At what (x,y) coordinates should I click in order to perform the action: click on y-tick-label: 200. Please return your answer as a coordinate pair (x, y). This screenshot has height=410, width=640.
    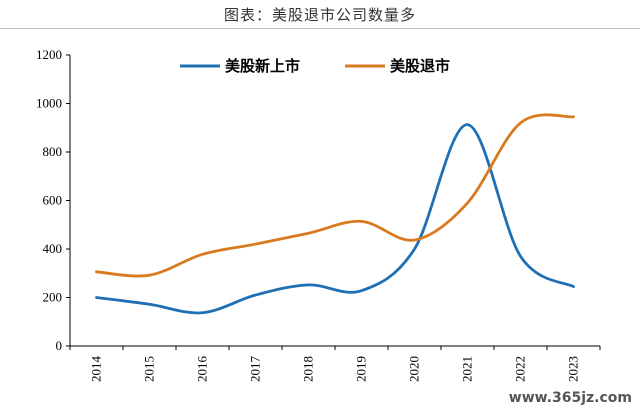
    Looking at the image, I should click on (53, 297).